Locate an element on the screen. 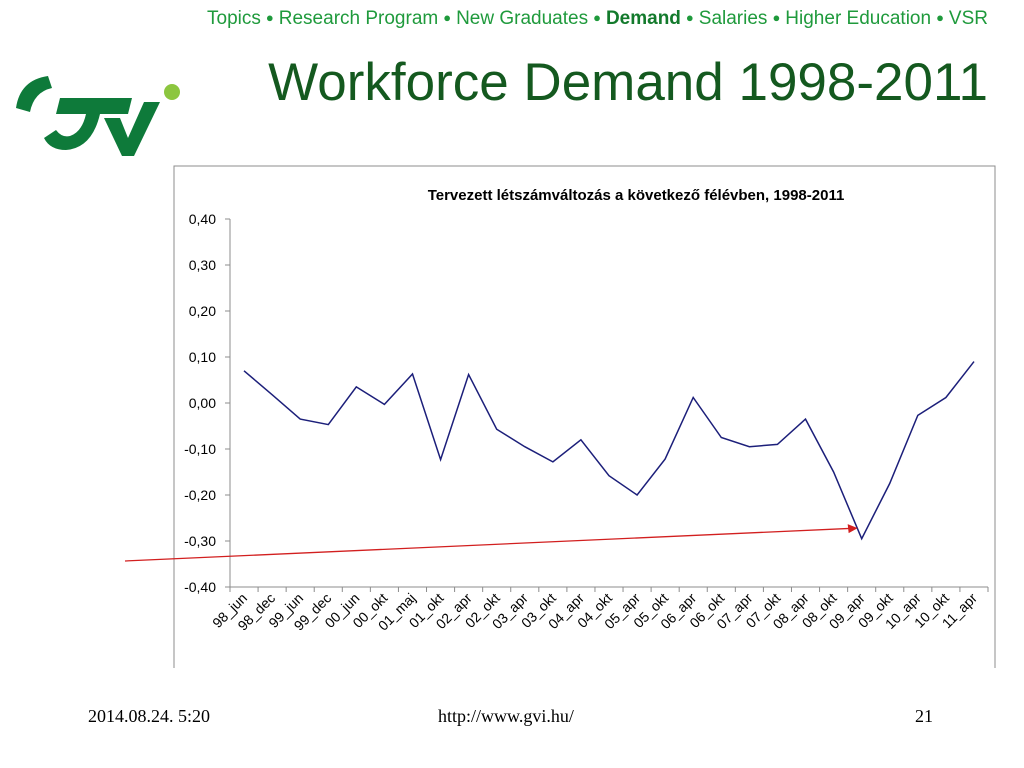 This screenshot has width=1024, height=768. annotation-arrow-head is located at coordinates (852, 529).